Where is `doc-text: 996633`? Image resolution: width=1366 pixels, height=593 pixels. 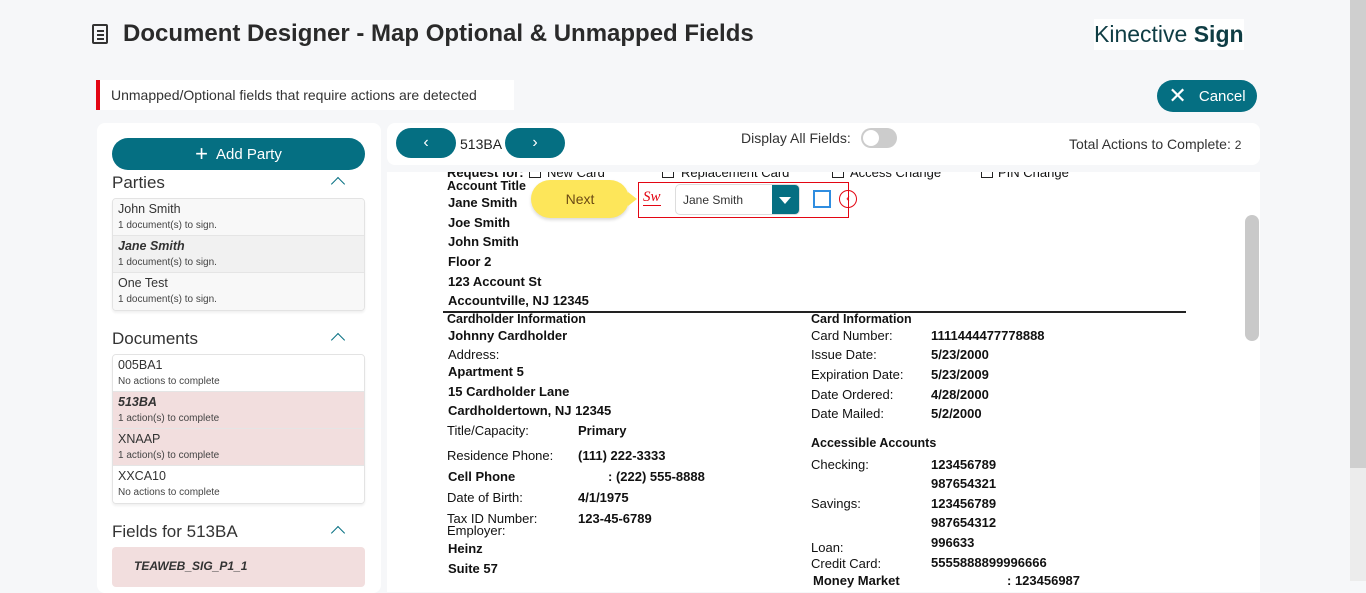
doc-text: 996633 is located at coordinates (953, 542).